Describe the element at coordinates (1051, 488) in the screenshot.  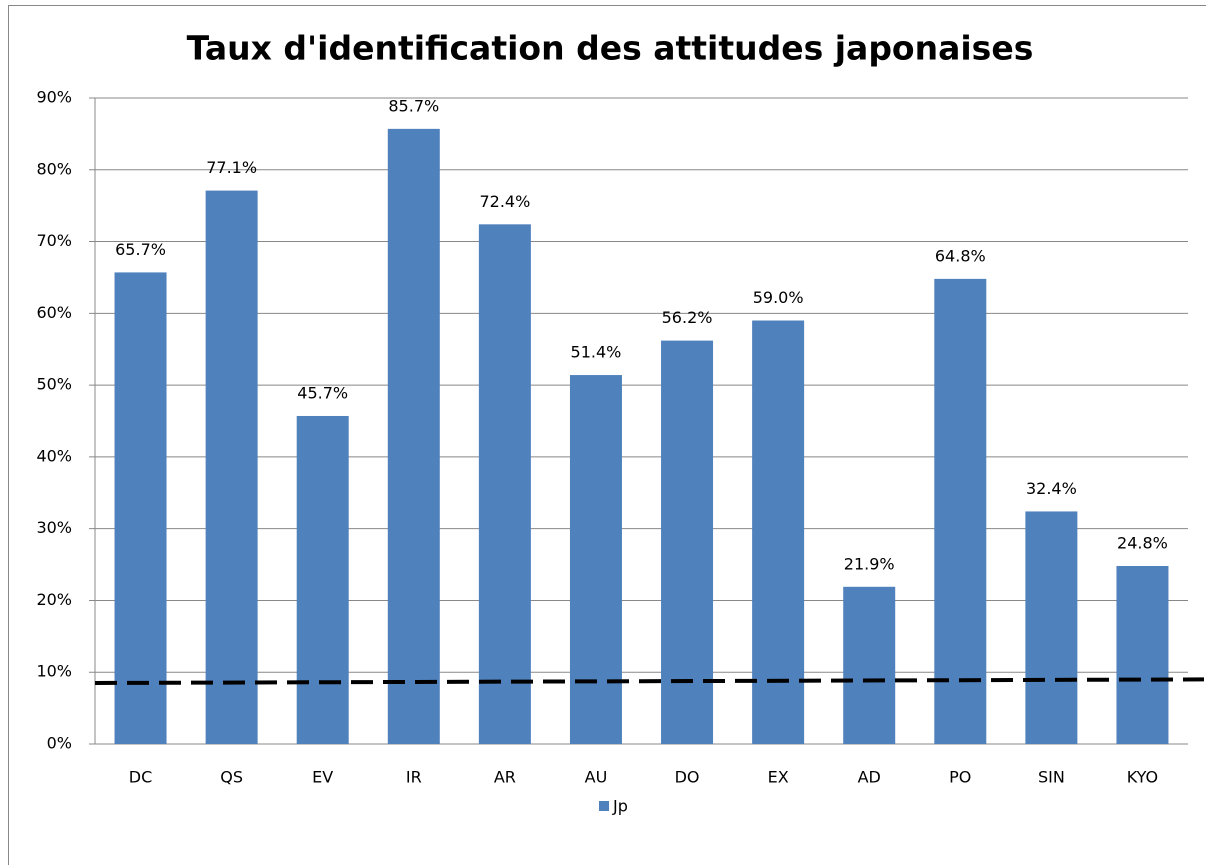
I see `data-label: 32.4%` at that location.